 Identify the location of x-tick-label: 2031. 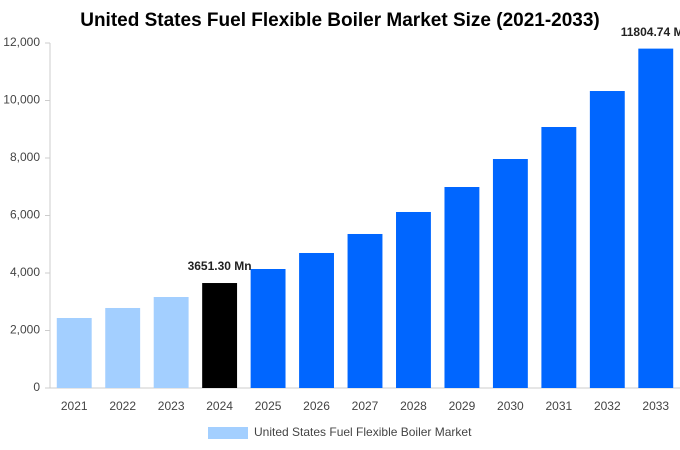
(558, 406).